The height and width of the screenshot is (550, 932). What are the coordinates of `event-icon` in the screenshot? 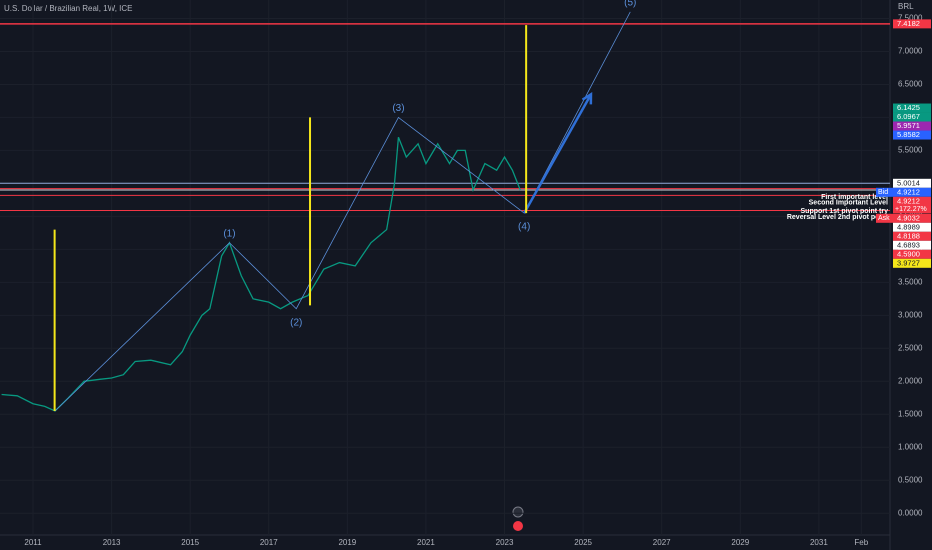 It's located at (518, 512).